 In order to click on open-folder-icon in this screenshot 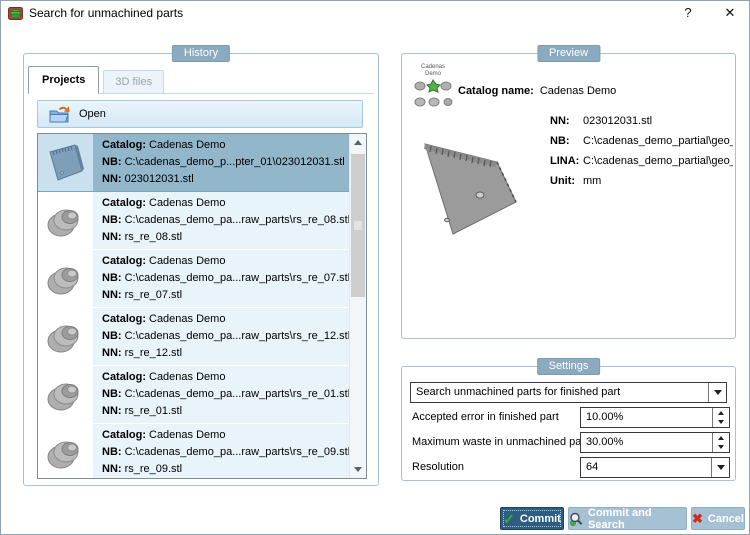, I will do `click(59, 114)`.